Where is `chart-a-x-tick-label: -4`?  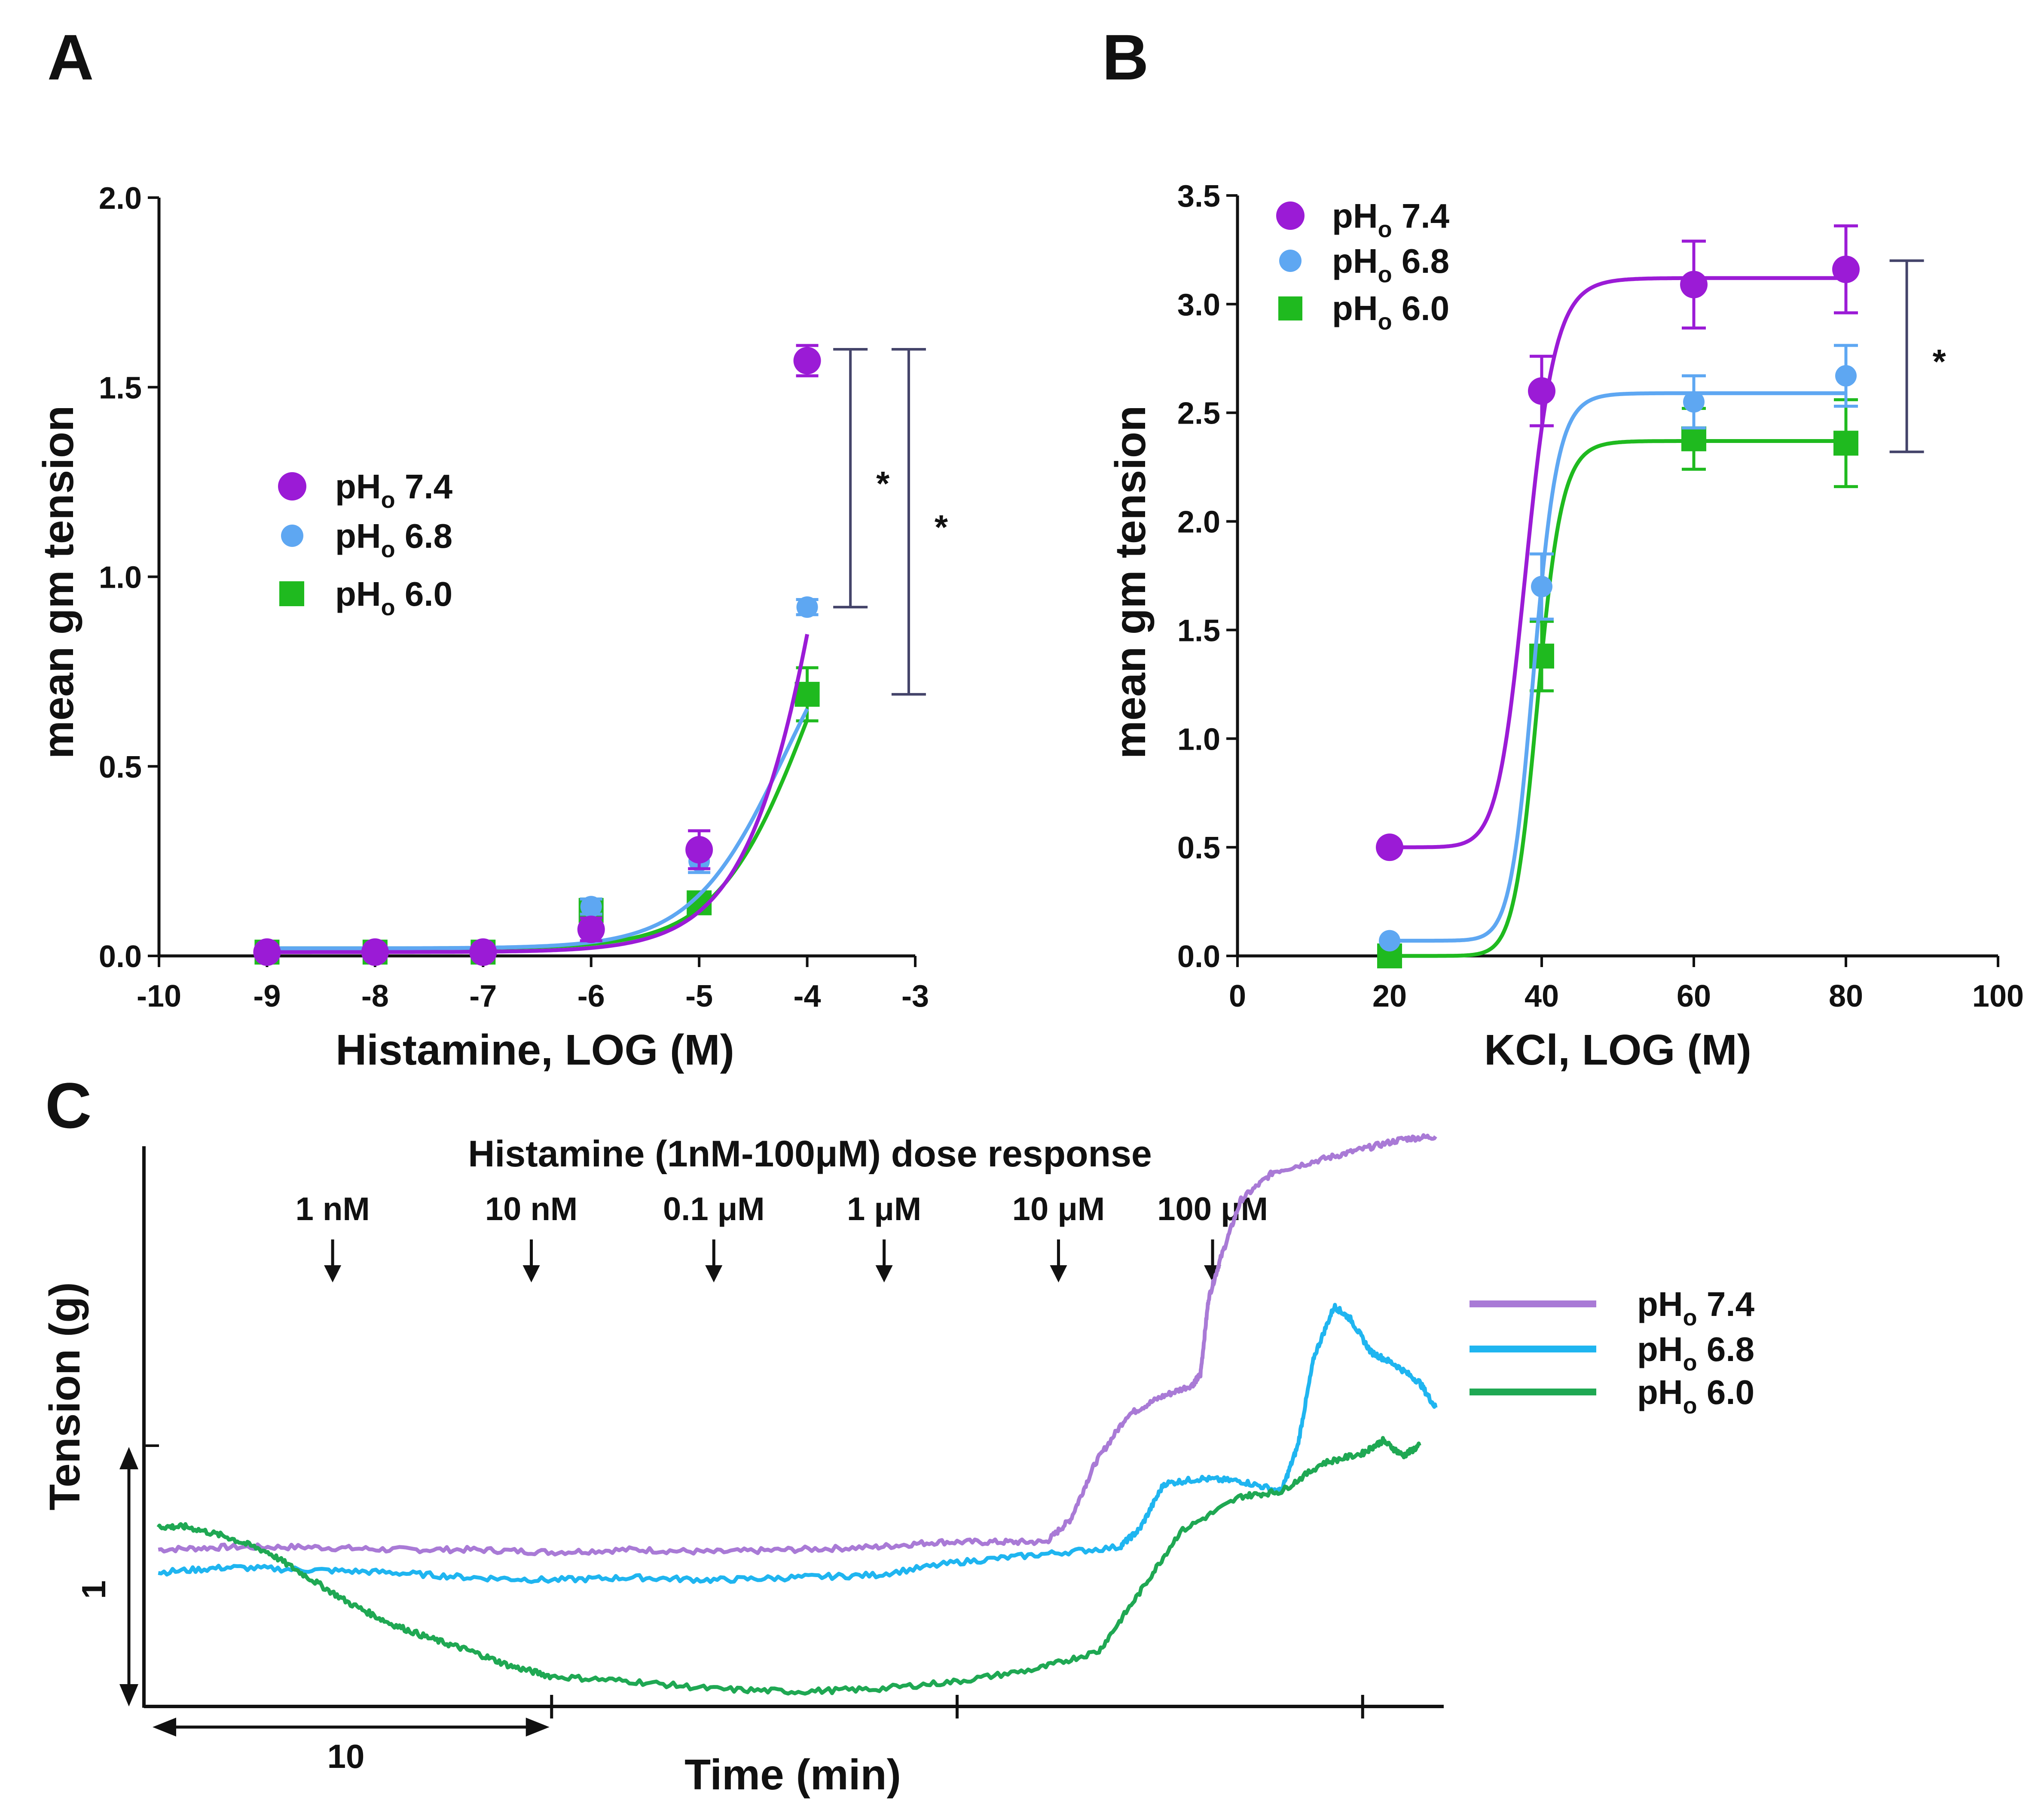 chart-a-x-tick-label: -4 is located at coordinates (807, 996).